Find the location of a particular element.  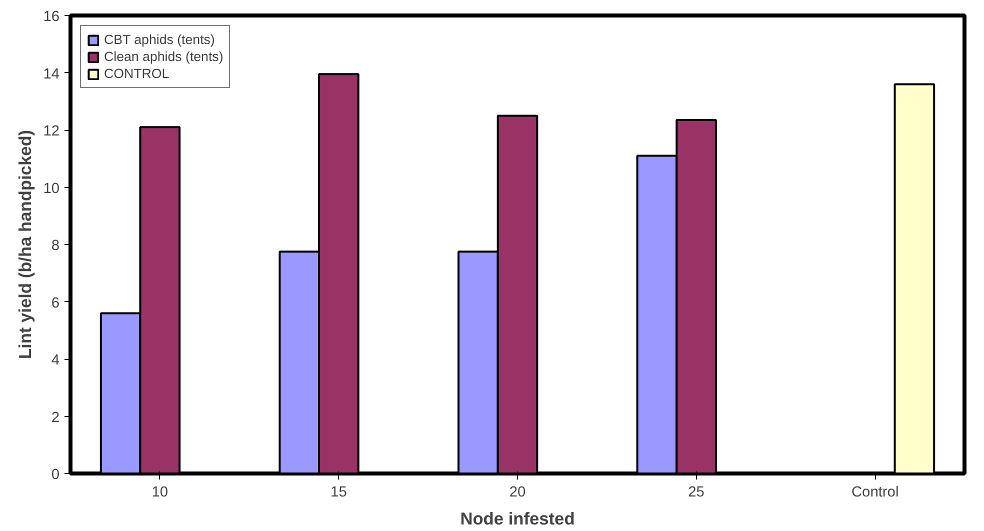

y-tick-label: 16 is located at coordinates (51, 17).